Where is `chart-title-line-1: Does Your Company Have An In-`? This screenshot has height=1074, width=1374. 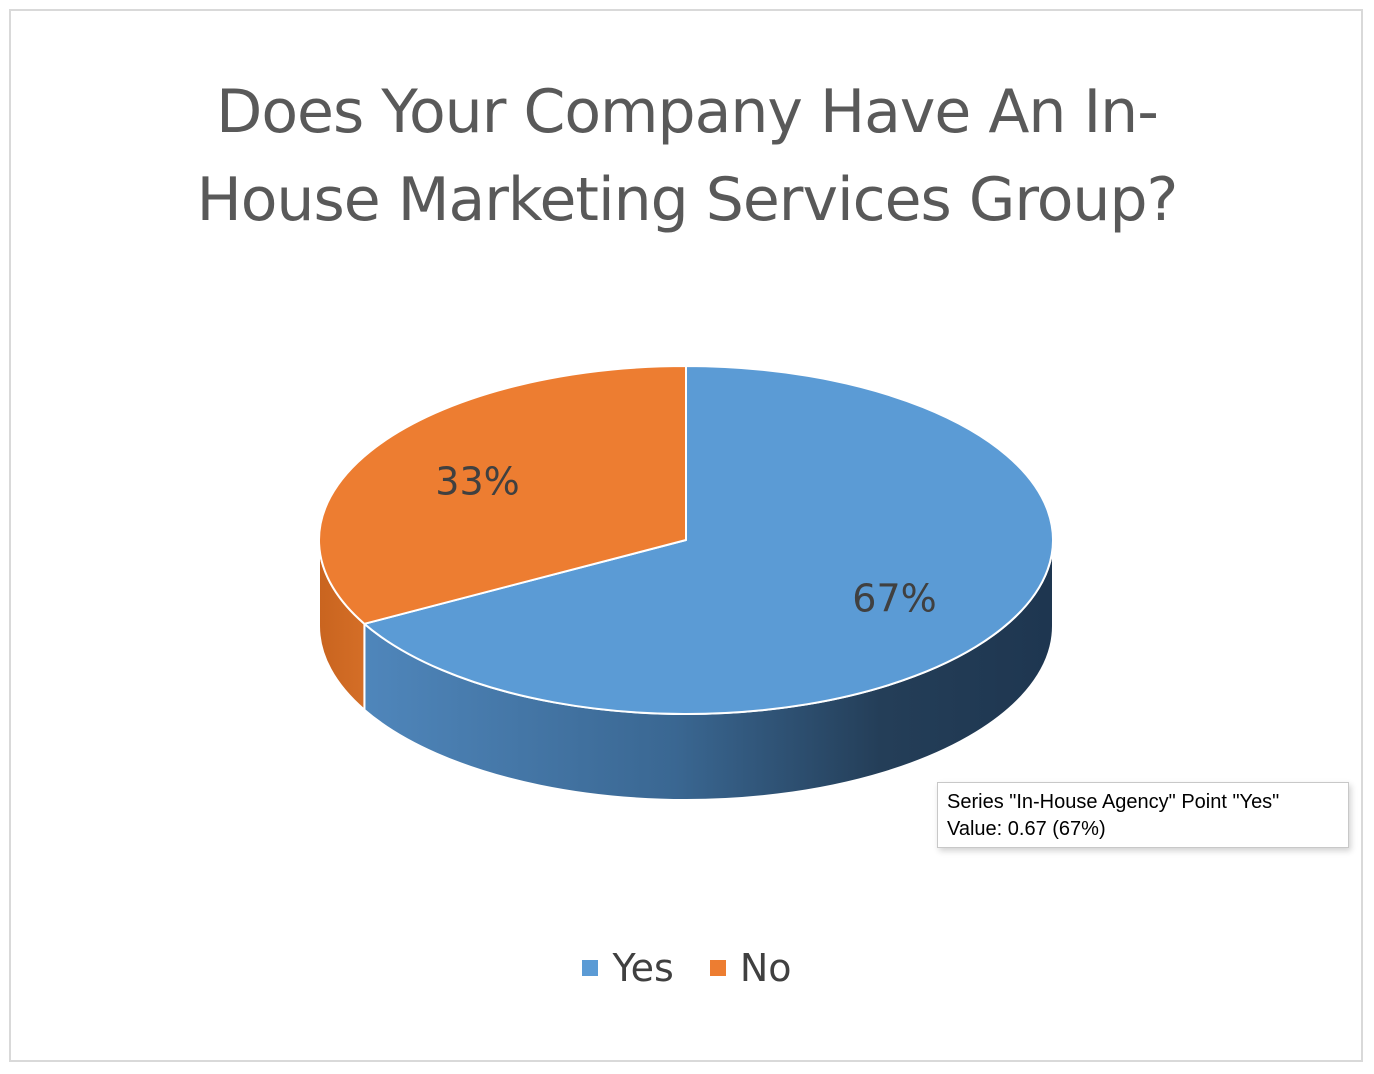
chart-title-line-1: Does Your Company Have An In- is located at coordinates (687, 112).